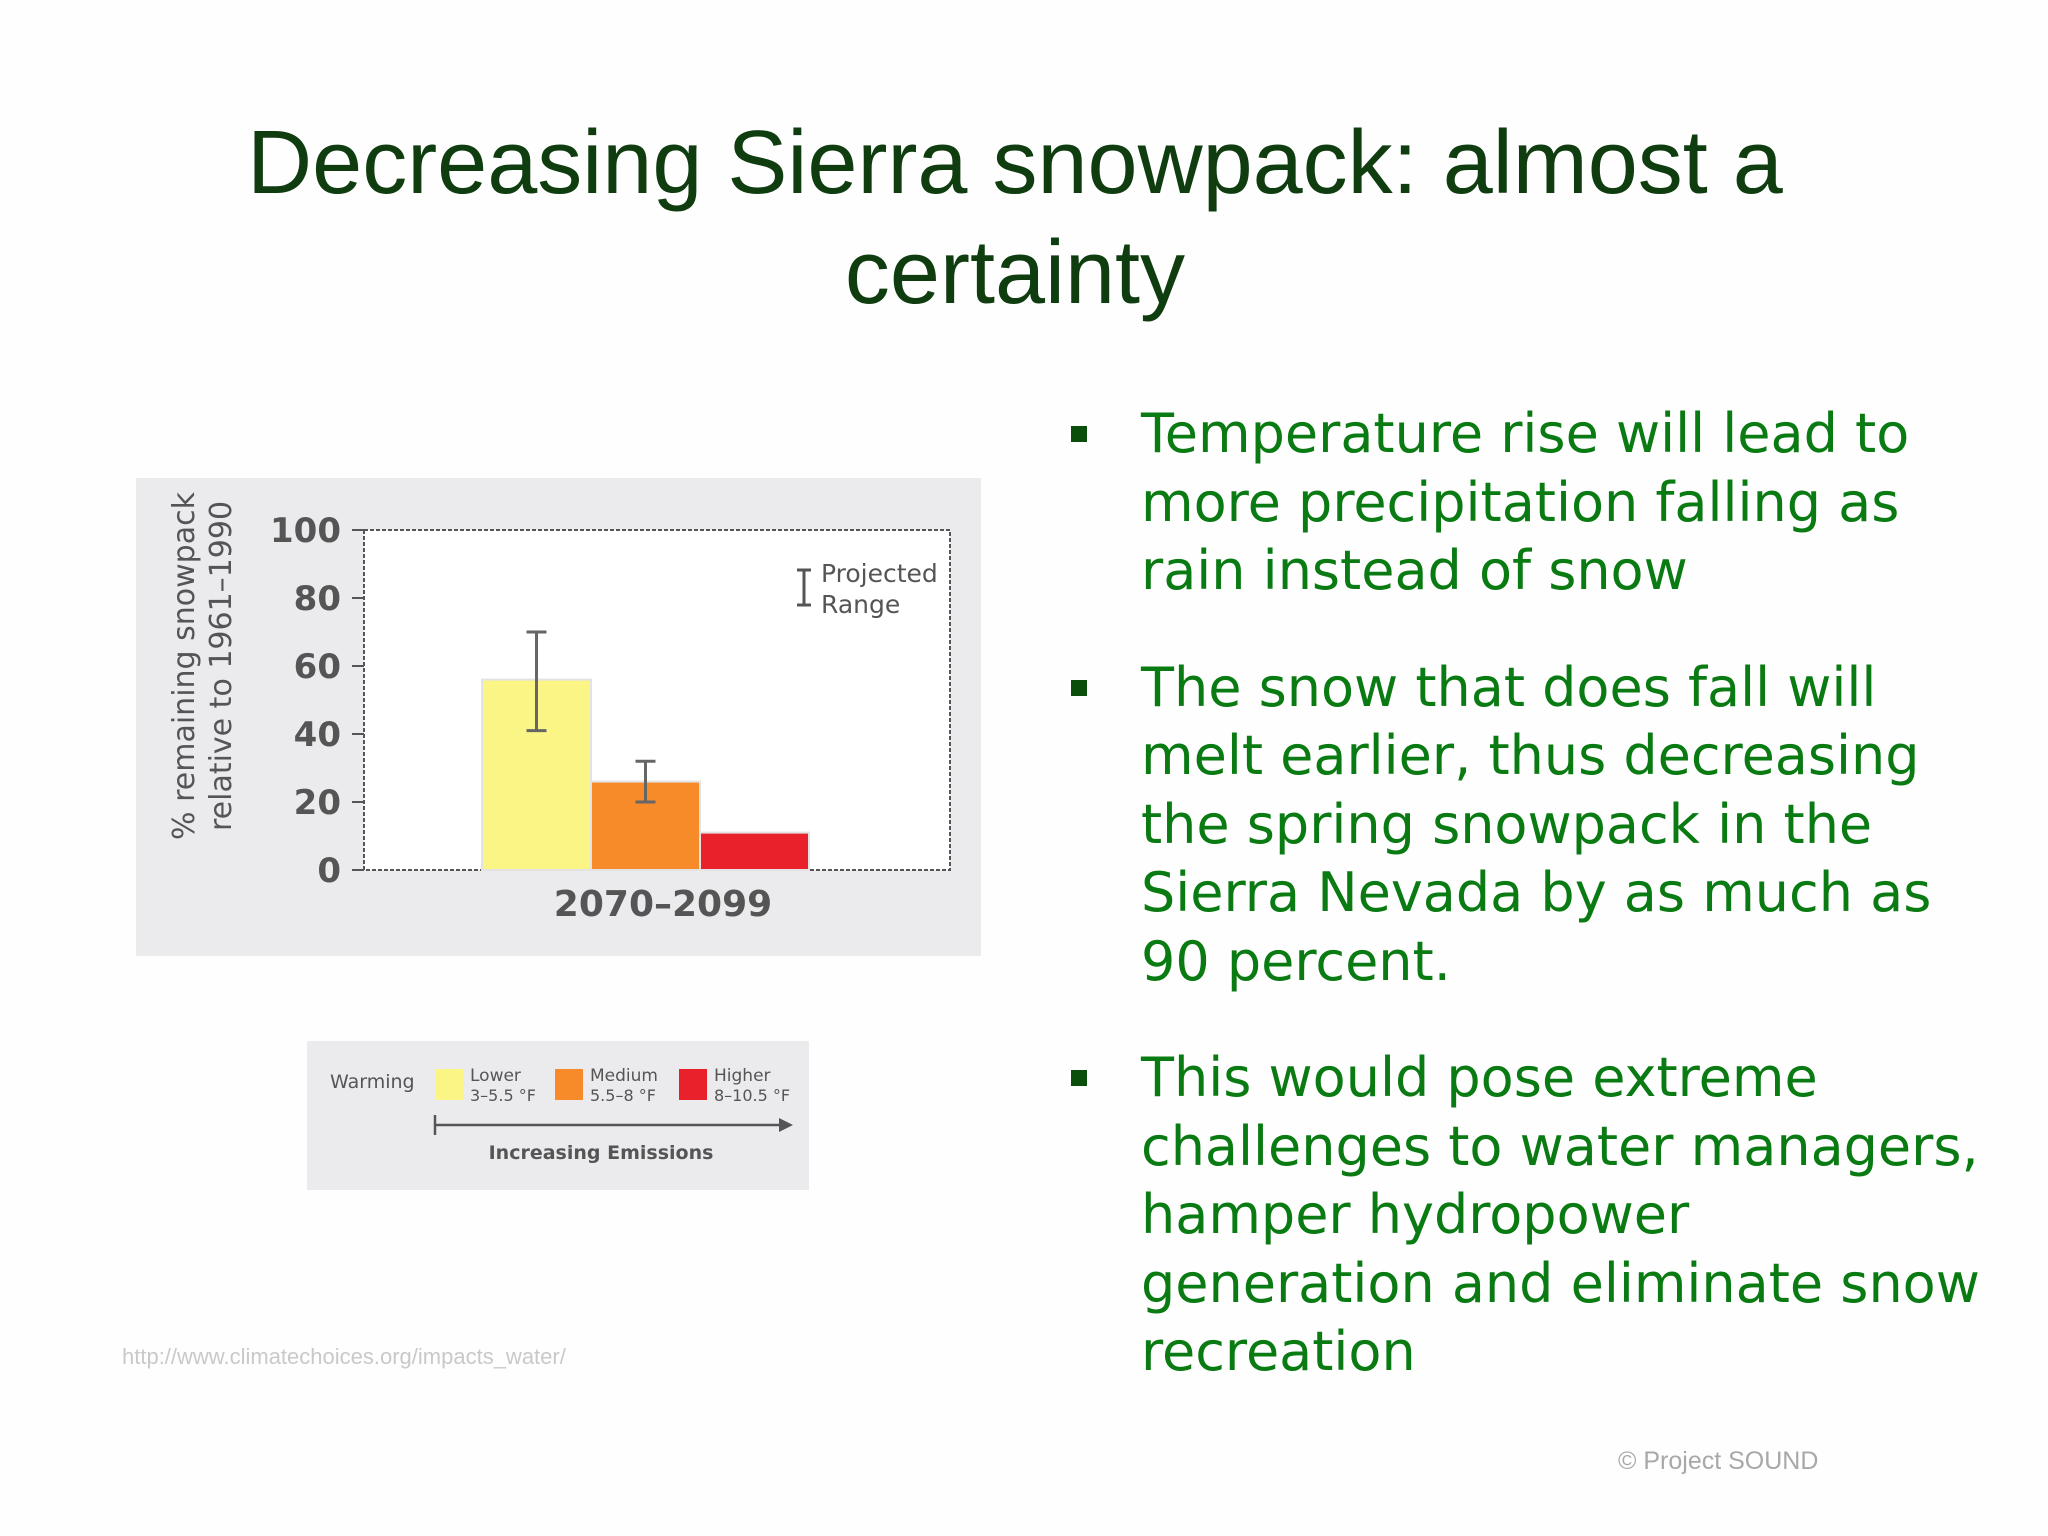 Image resolution: width=2048 pixels, height=1536 pixels. I want to click on y-axis-ticks: 0 20 40 60 80 100, so click(317, 701).